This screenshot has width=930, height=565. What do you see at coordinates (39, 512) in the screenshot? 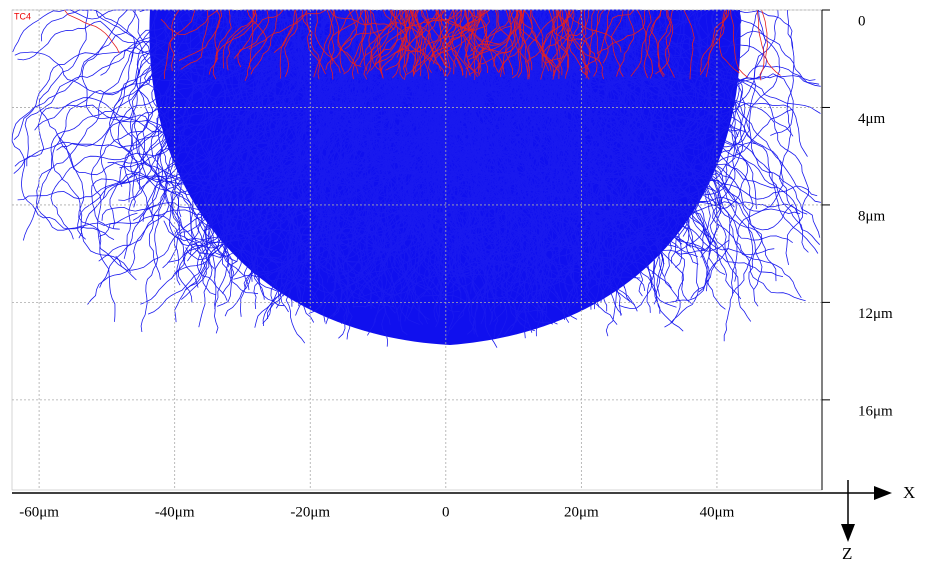
I see `x-tick-label: -60μm` at bounding box center [39, 512].